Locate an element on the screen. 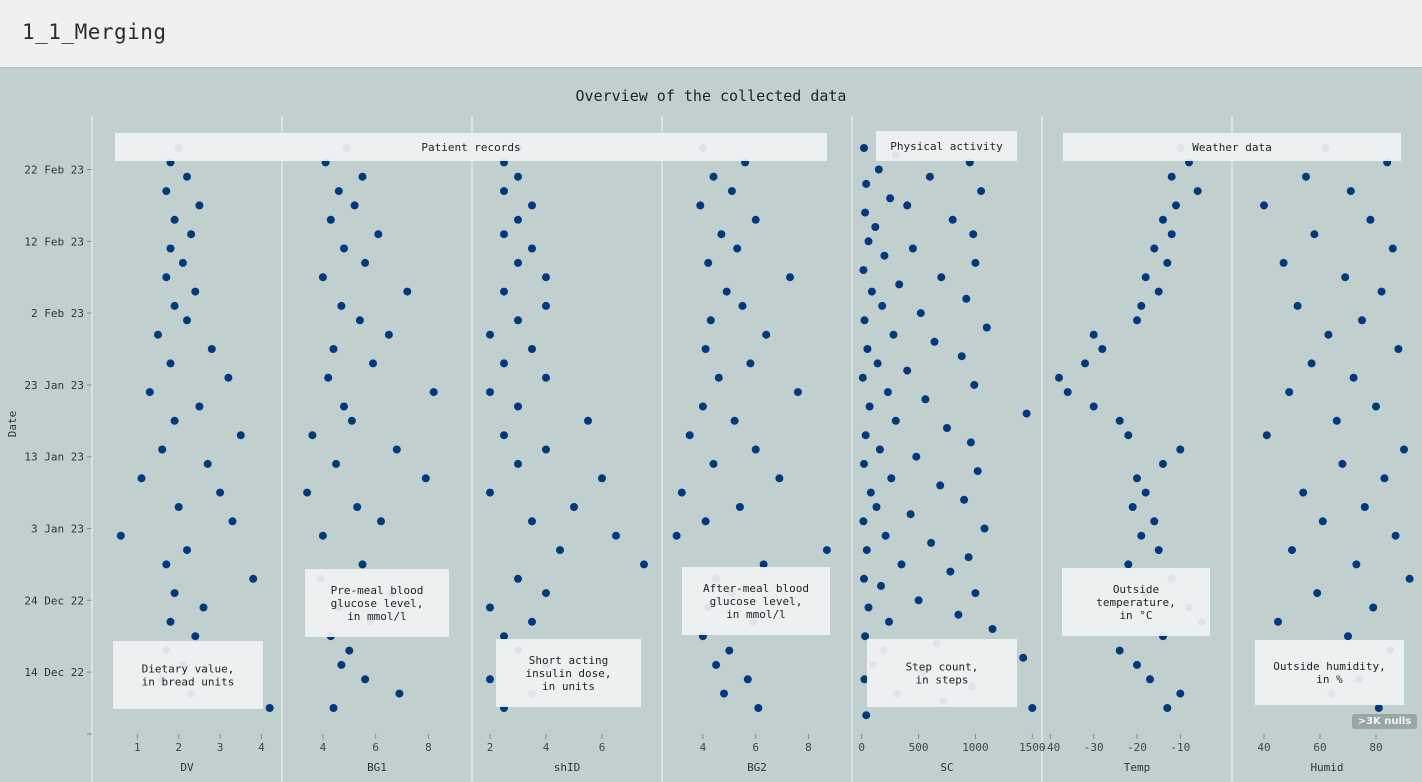 Image resolution: width=1422 pixels, height=782 pixels. nulls-badge: >3K nulls is located at coordinates (1384, 721).